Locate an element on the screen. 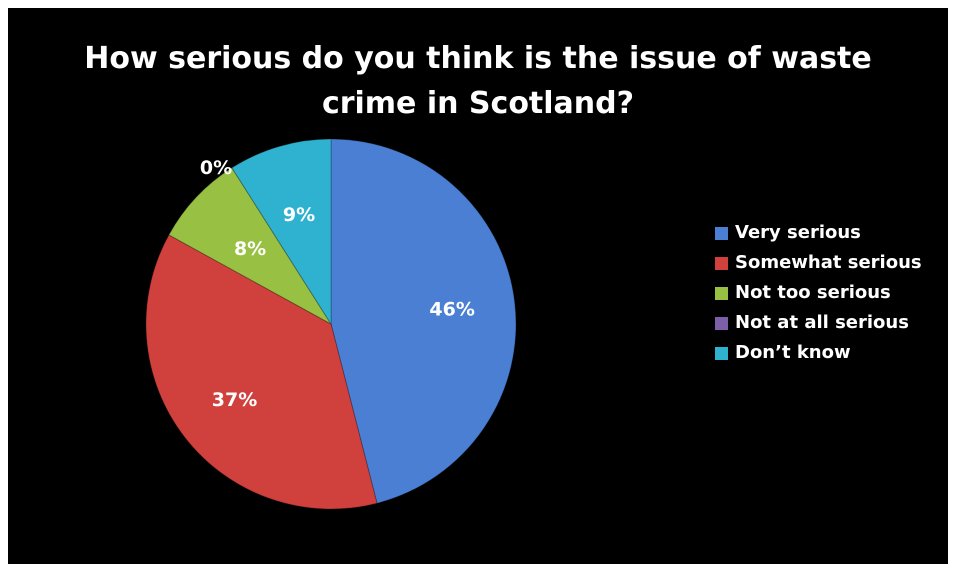 The image size is (961, 573). legend-label: Not at all serious is located at coordinates (822, 322).